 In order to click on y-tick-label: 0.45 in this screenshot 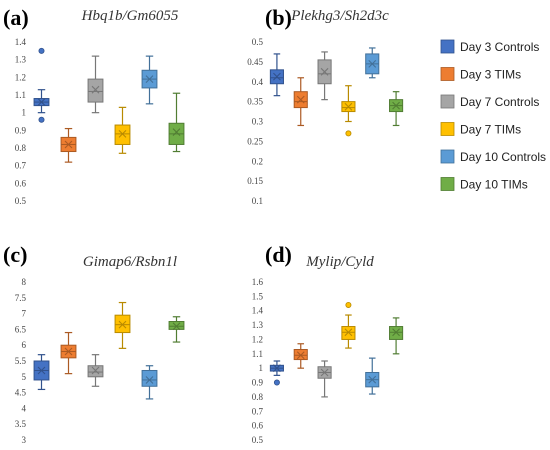, I will do `click(255, 62)`.